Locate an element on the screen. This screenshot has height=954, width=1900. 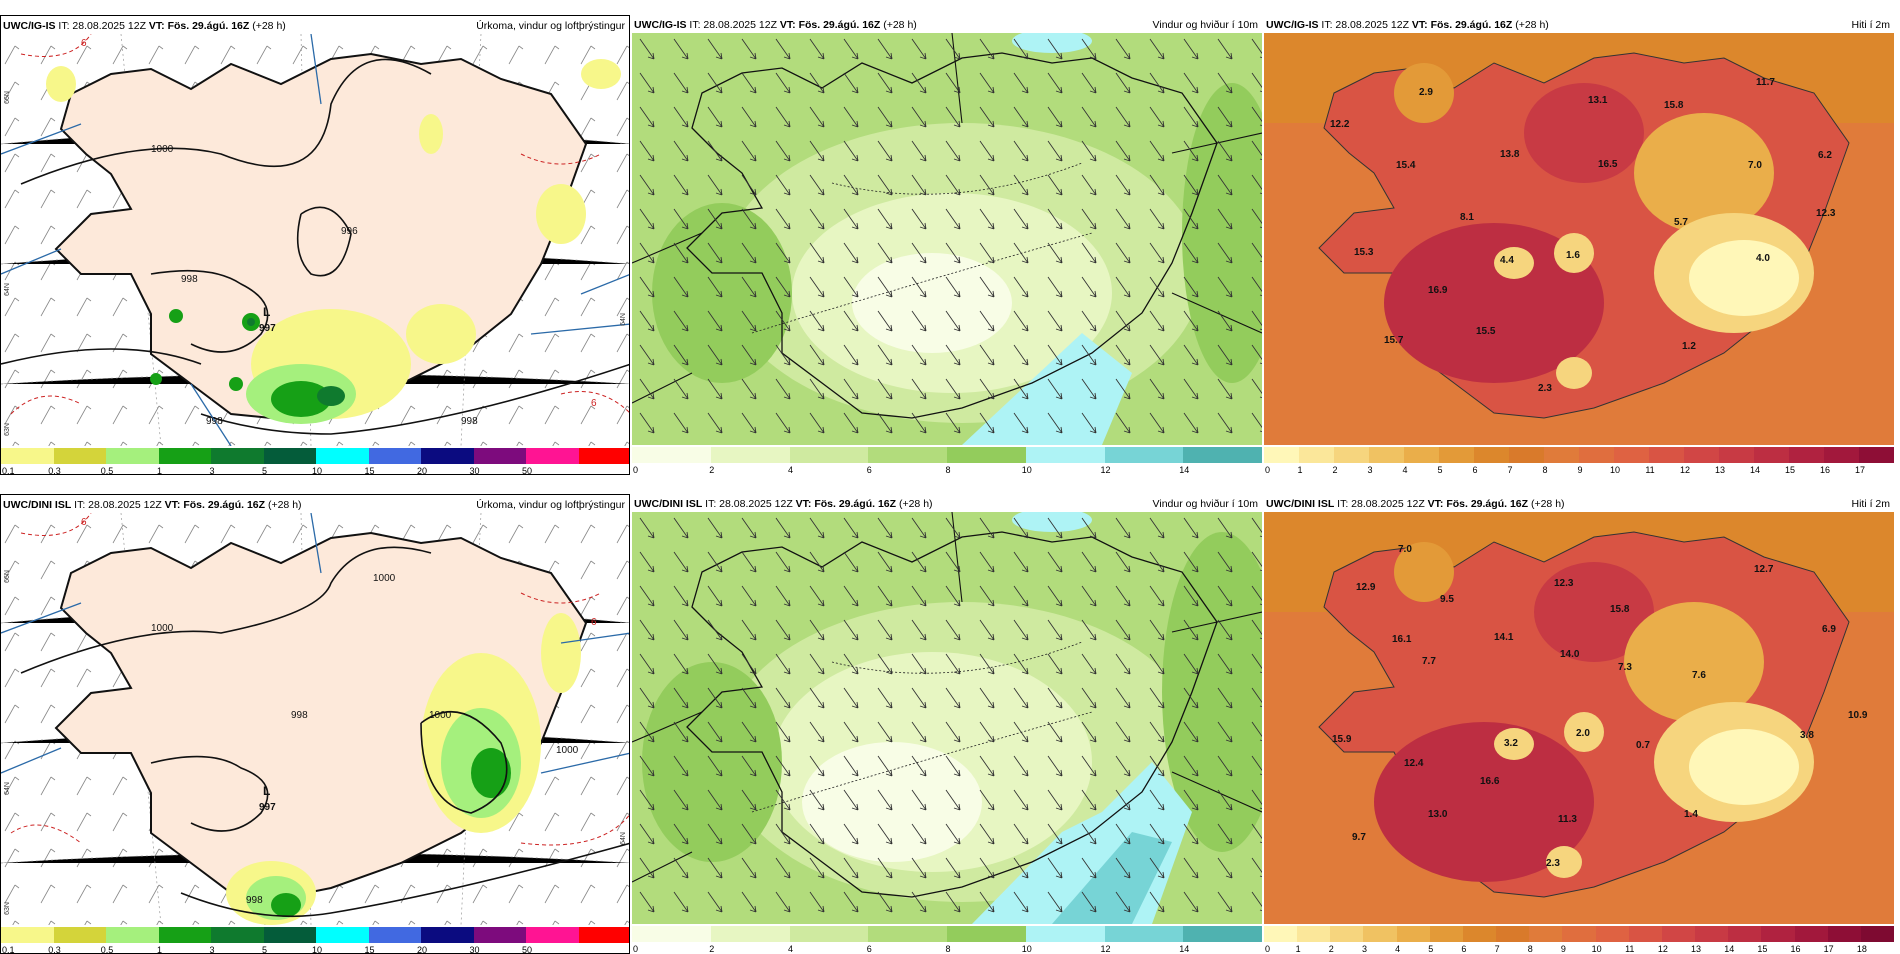
lat-label: 63N is located at coordinates (7, 429).